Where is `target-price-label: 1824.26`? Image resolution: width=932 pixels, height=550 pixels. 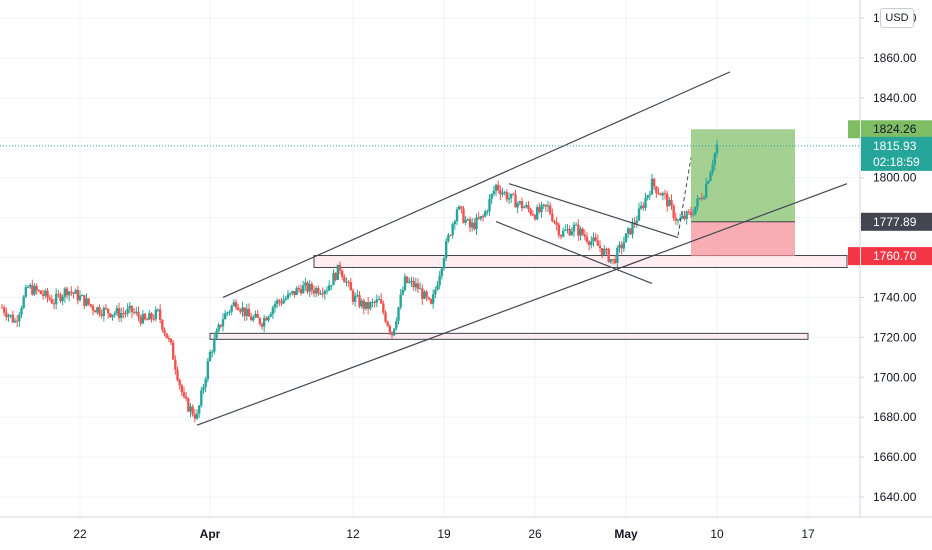
target-price-label: 1824.26 is located at coordinates (895, 129).